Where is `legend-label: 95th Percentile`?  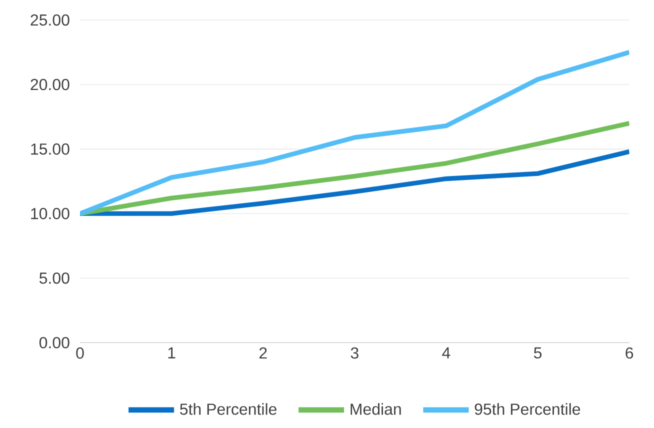
legend-label: 95th Percentile is located at coordinates (527, 409).